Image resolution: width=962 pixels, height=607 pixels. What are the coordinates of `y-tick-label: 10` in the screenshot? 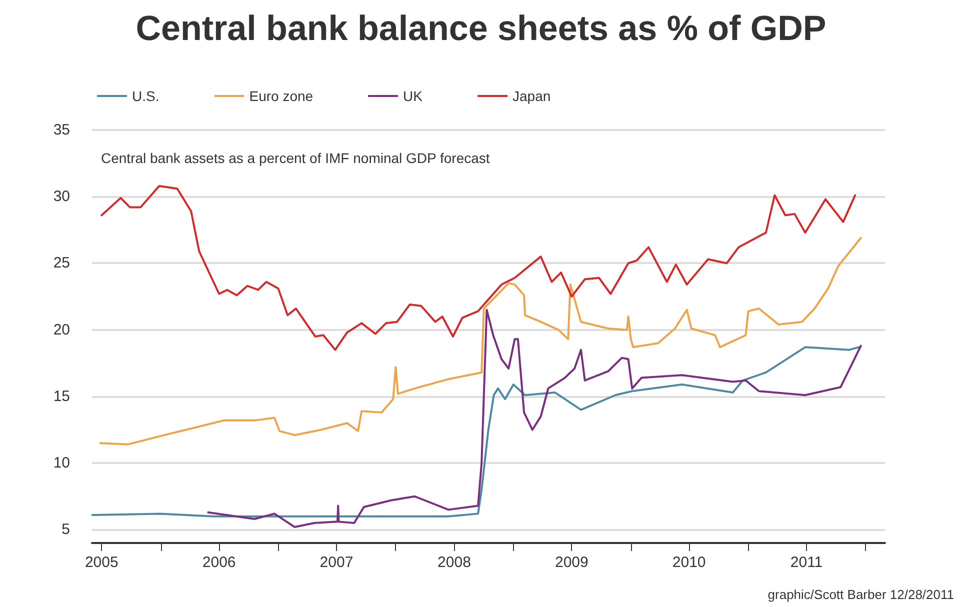 It's located at (61, 463).